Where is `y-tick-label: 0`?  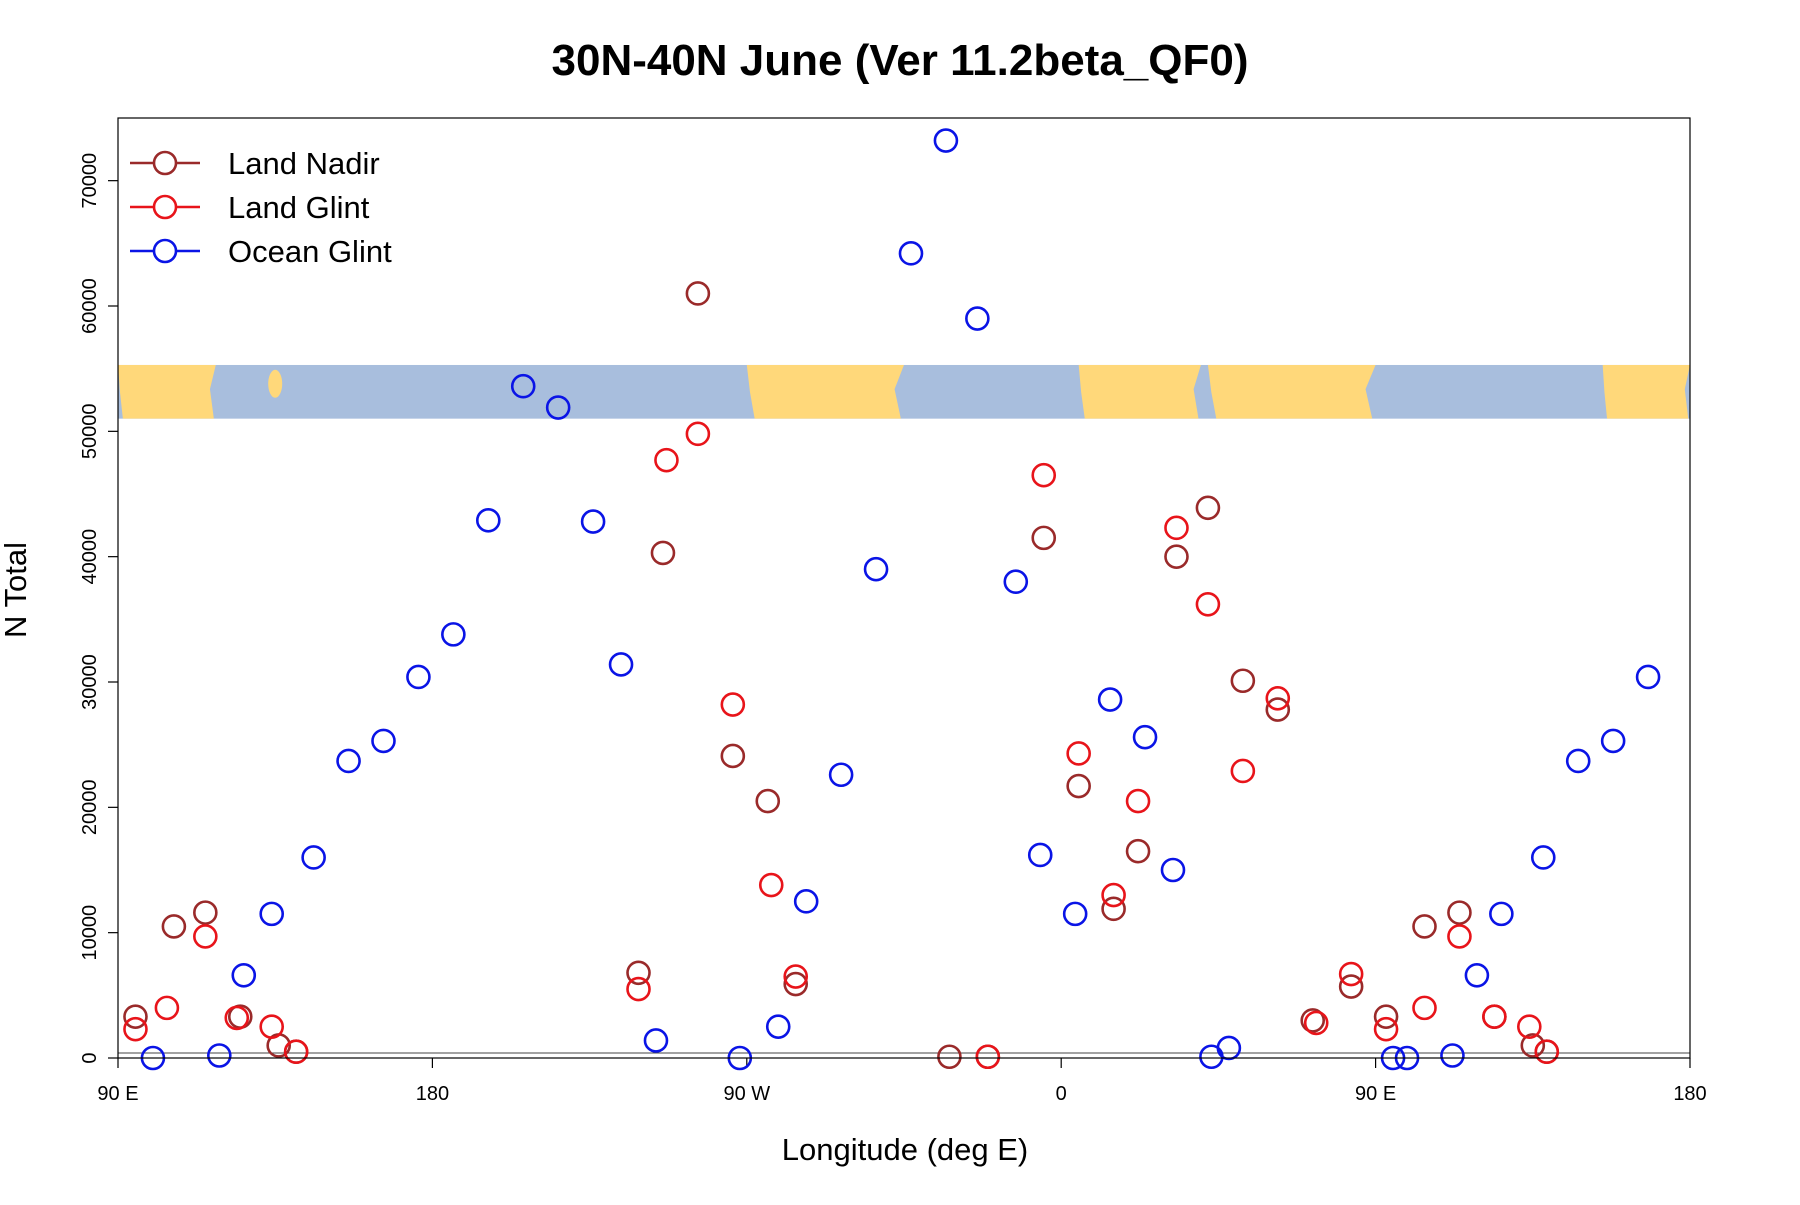
y-tick-label: 0 is located at coordinates (90, 1057).